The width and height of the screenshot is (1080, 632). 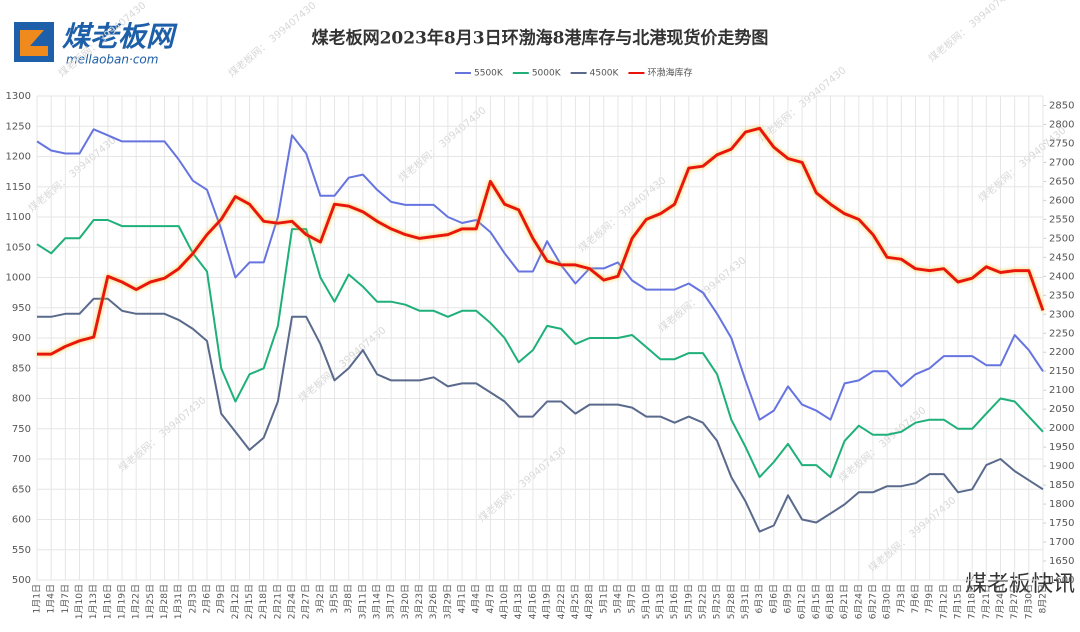 I want to click on x-tick-label: 4月28日, so click(x=589, y=601).